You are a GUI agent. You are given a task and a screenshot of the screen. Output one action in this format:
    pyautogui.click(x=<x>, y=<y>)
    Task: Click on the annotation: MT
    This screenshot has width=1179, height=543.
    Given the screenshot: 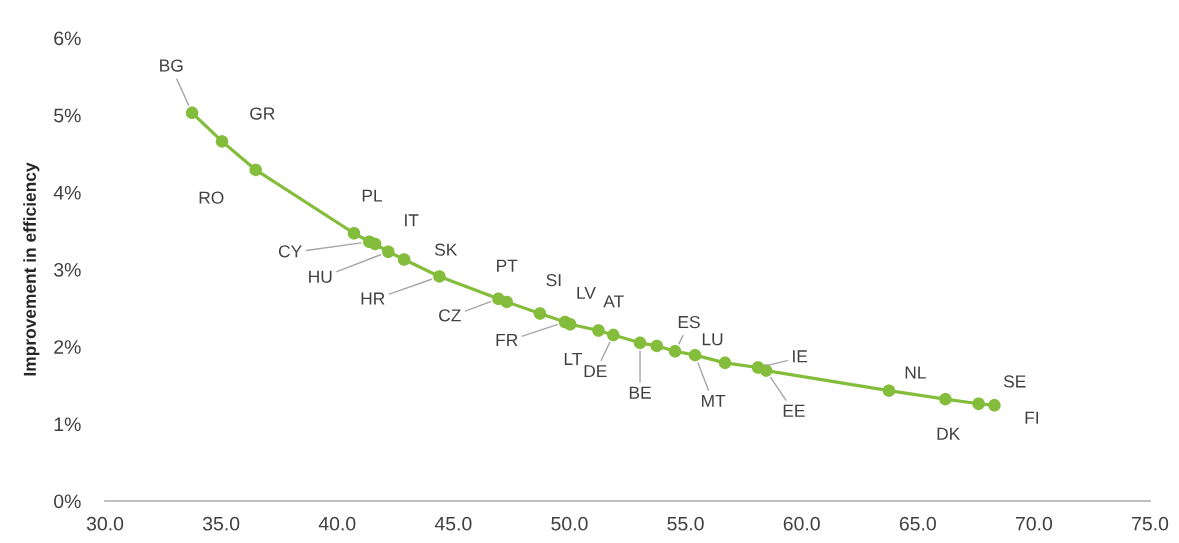 What is the action you would take?
    pyautogui.click(x=714, y=400)
    